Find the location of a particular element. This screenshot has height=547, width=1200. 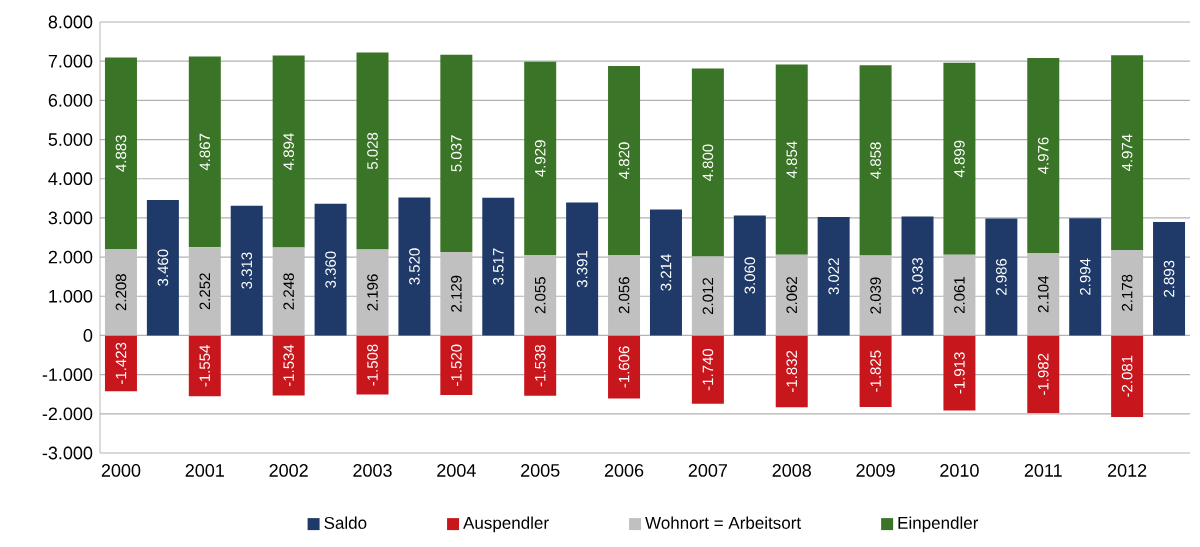

data-label: 3.022 is located at coordinates (833, 276).